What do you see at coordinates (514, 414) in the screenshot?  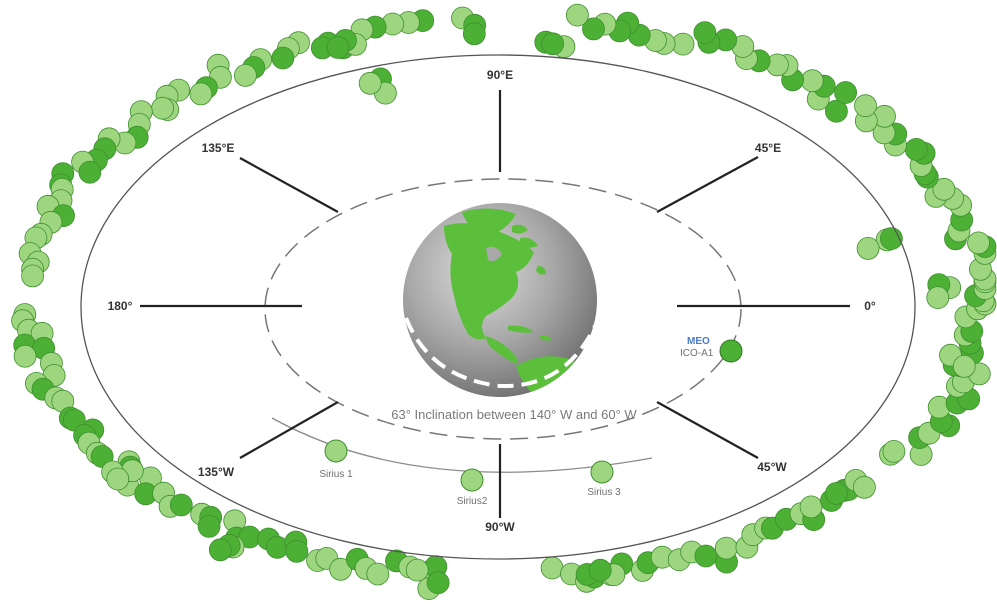 I see `inclination-caption: 63° Inclination between 140° W and 60° W` at bounding box center [514, 414].